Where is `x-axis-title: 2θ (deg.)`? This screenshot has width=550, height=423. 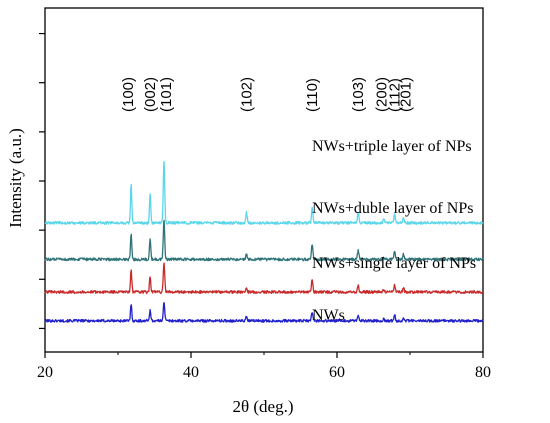 x-axis-title: 2θ (deg.) is located at coordinates (262, 406).